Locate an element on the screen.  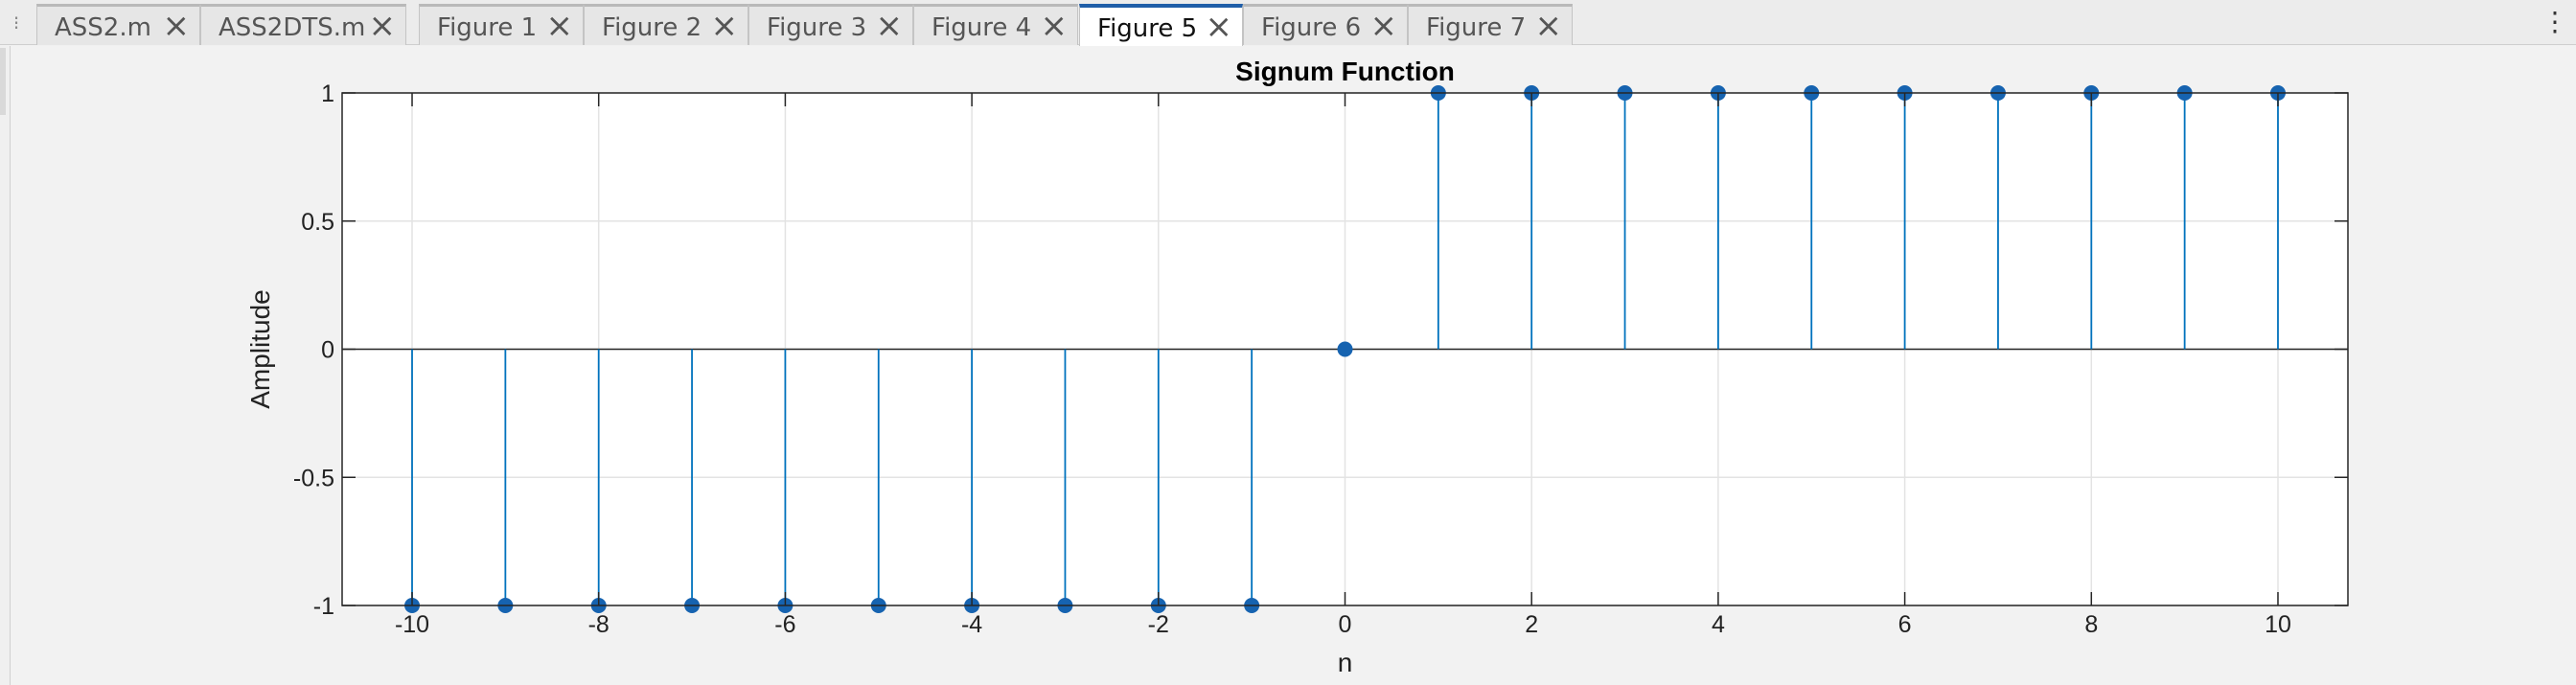
x-tick-label: 6 is located at coordinates (1905, 624).